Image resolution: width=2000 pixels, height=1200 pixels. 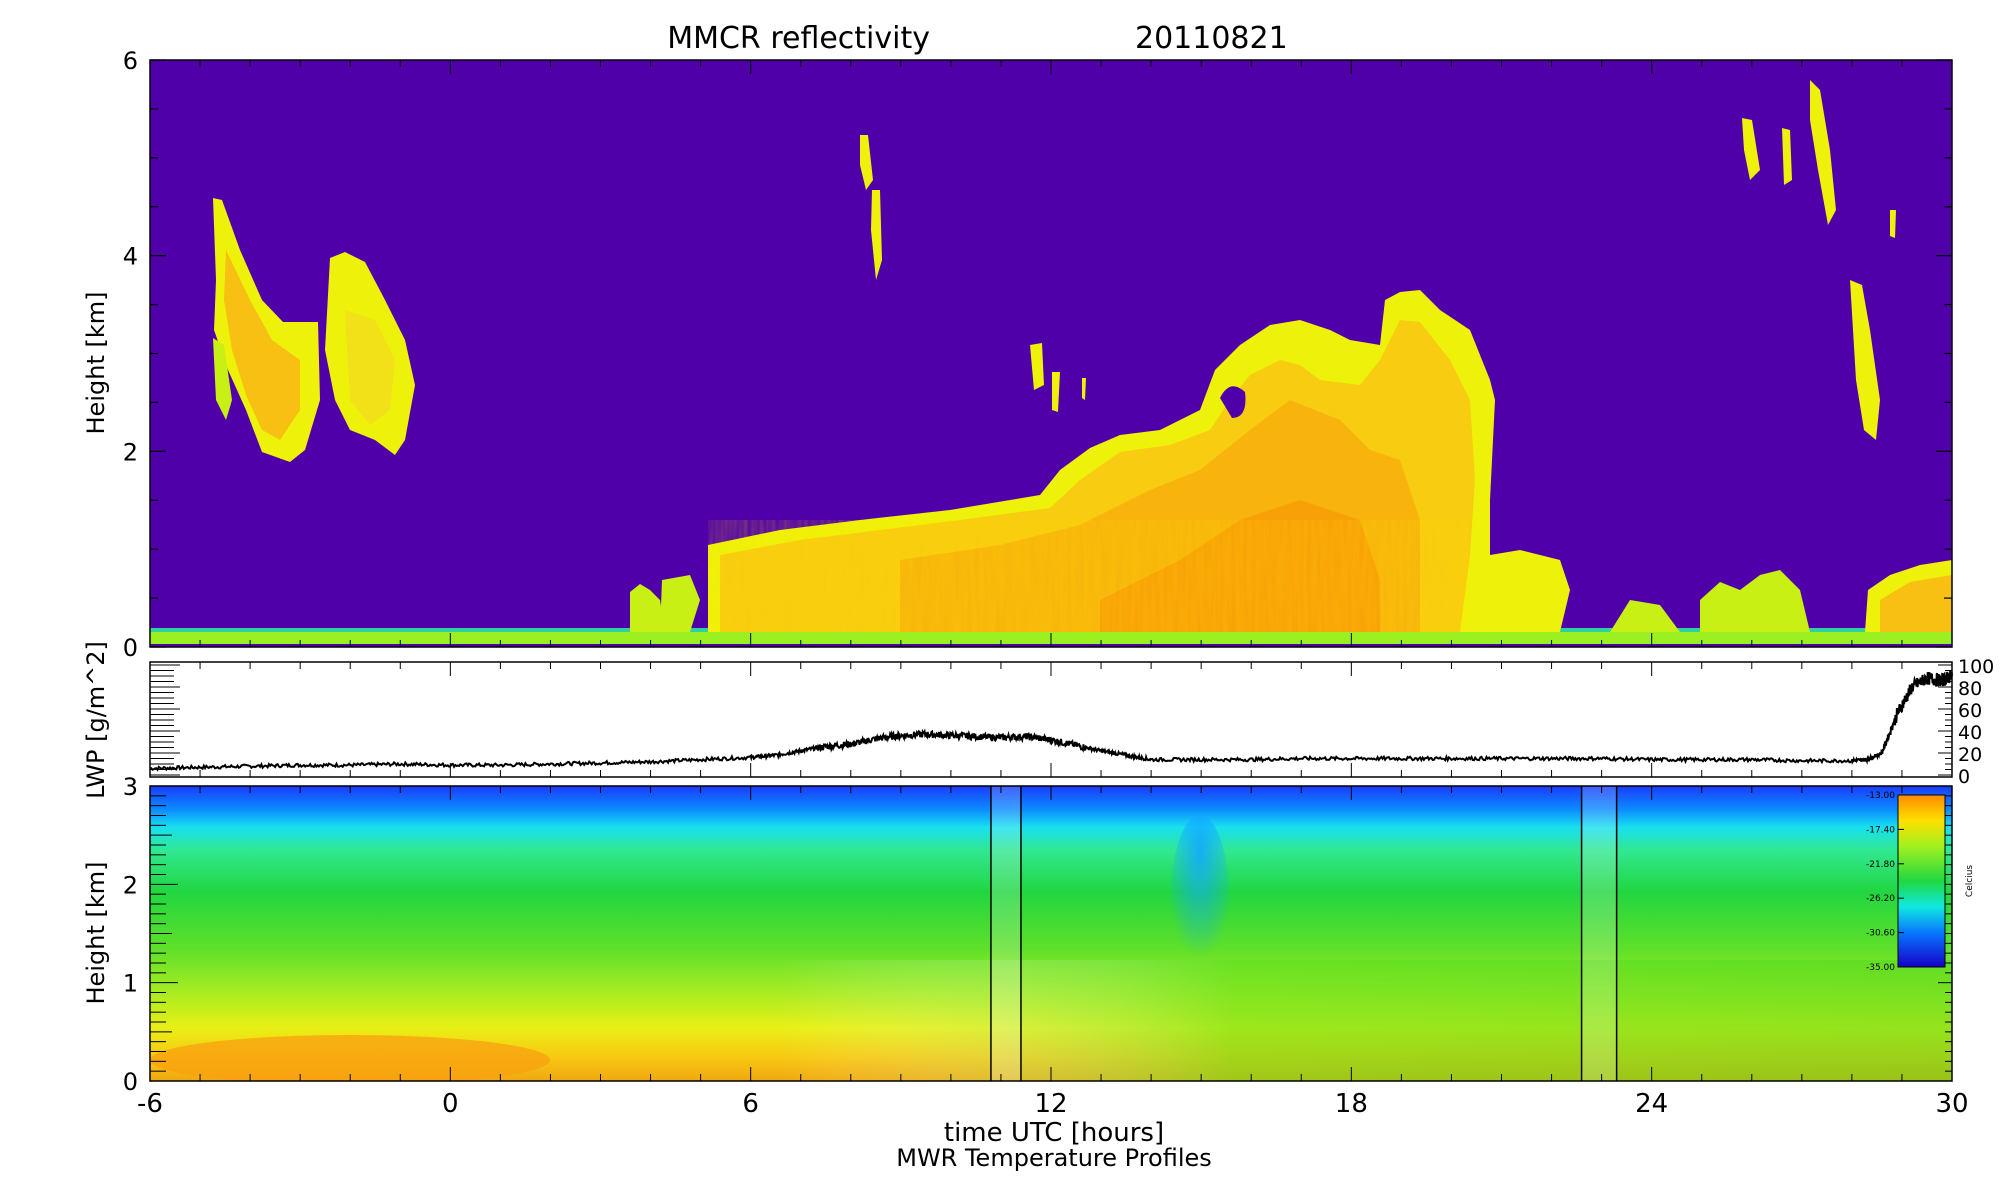 I want to click on chart-date: 20110821, so click(x=1211, y=38).